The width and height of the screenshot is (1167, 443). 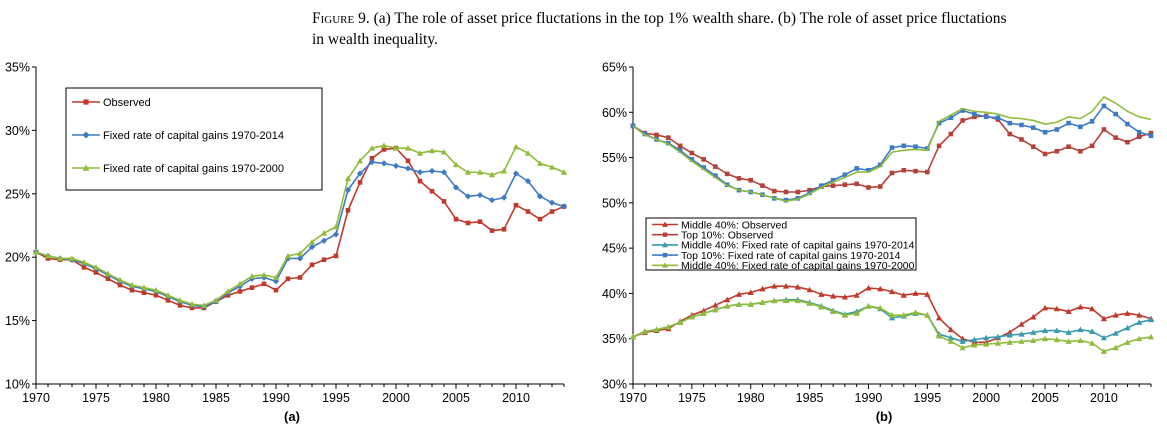 What do you see at coordinates (751, 398) in the screenshot?
I see `x-tick-label: 1980` at bounding box center [751, 398].